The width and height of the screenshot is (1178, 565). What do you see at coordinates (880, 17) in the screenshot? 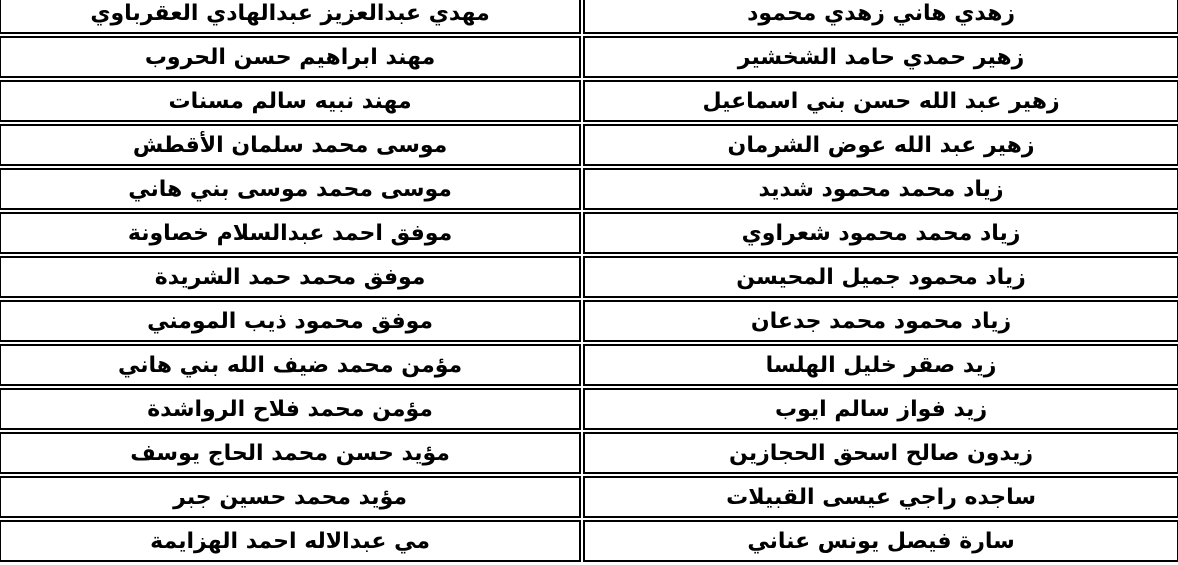
I see `name-cell: زهدي هاني زهدي محمود` at bounding box center [880, 17].